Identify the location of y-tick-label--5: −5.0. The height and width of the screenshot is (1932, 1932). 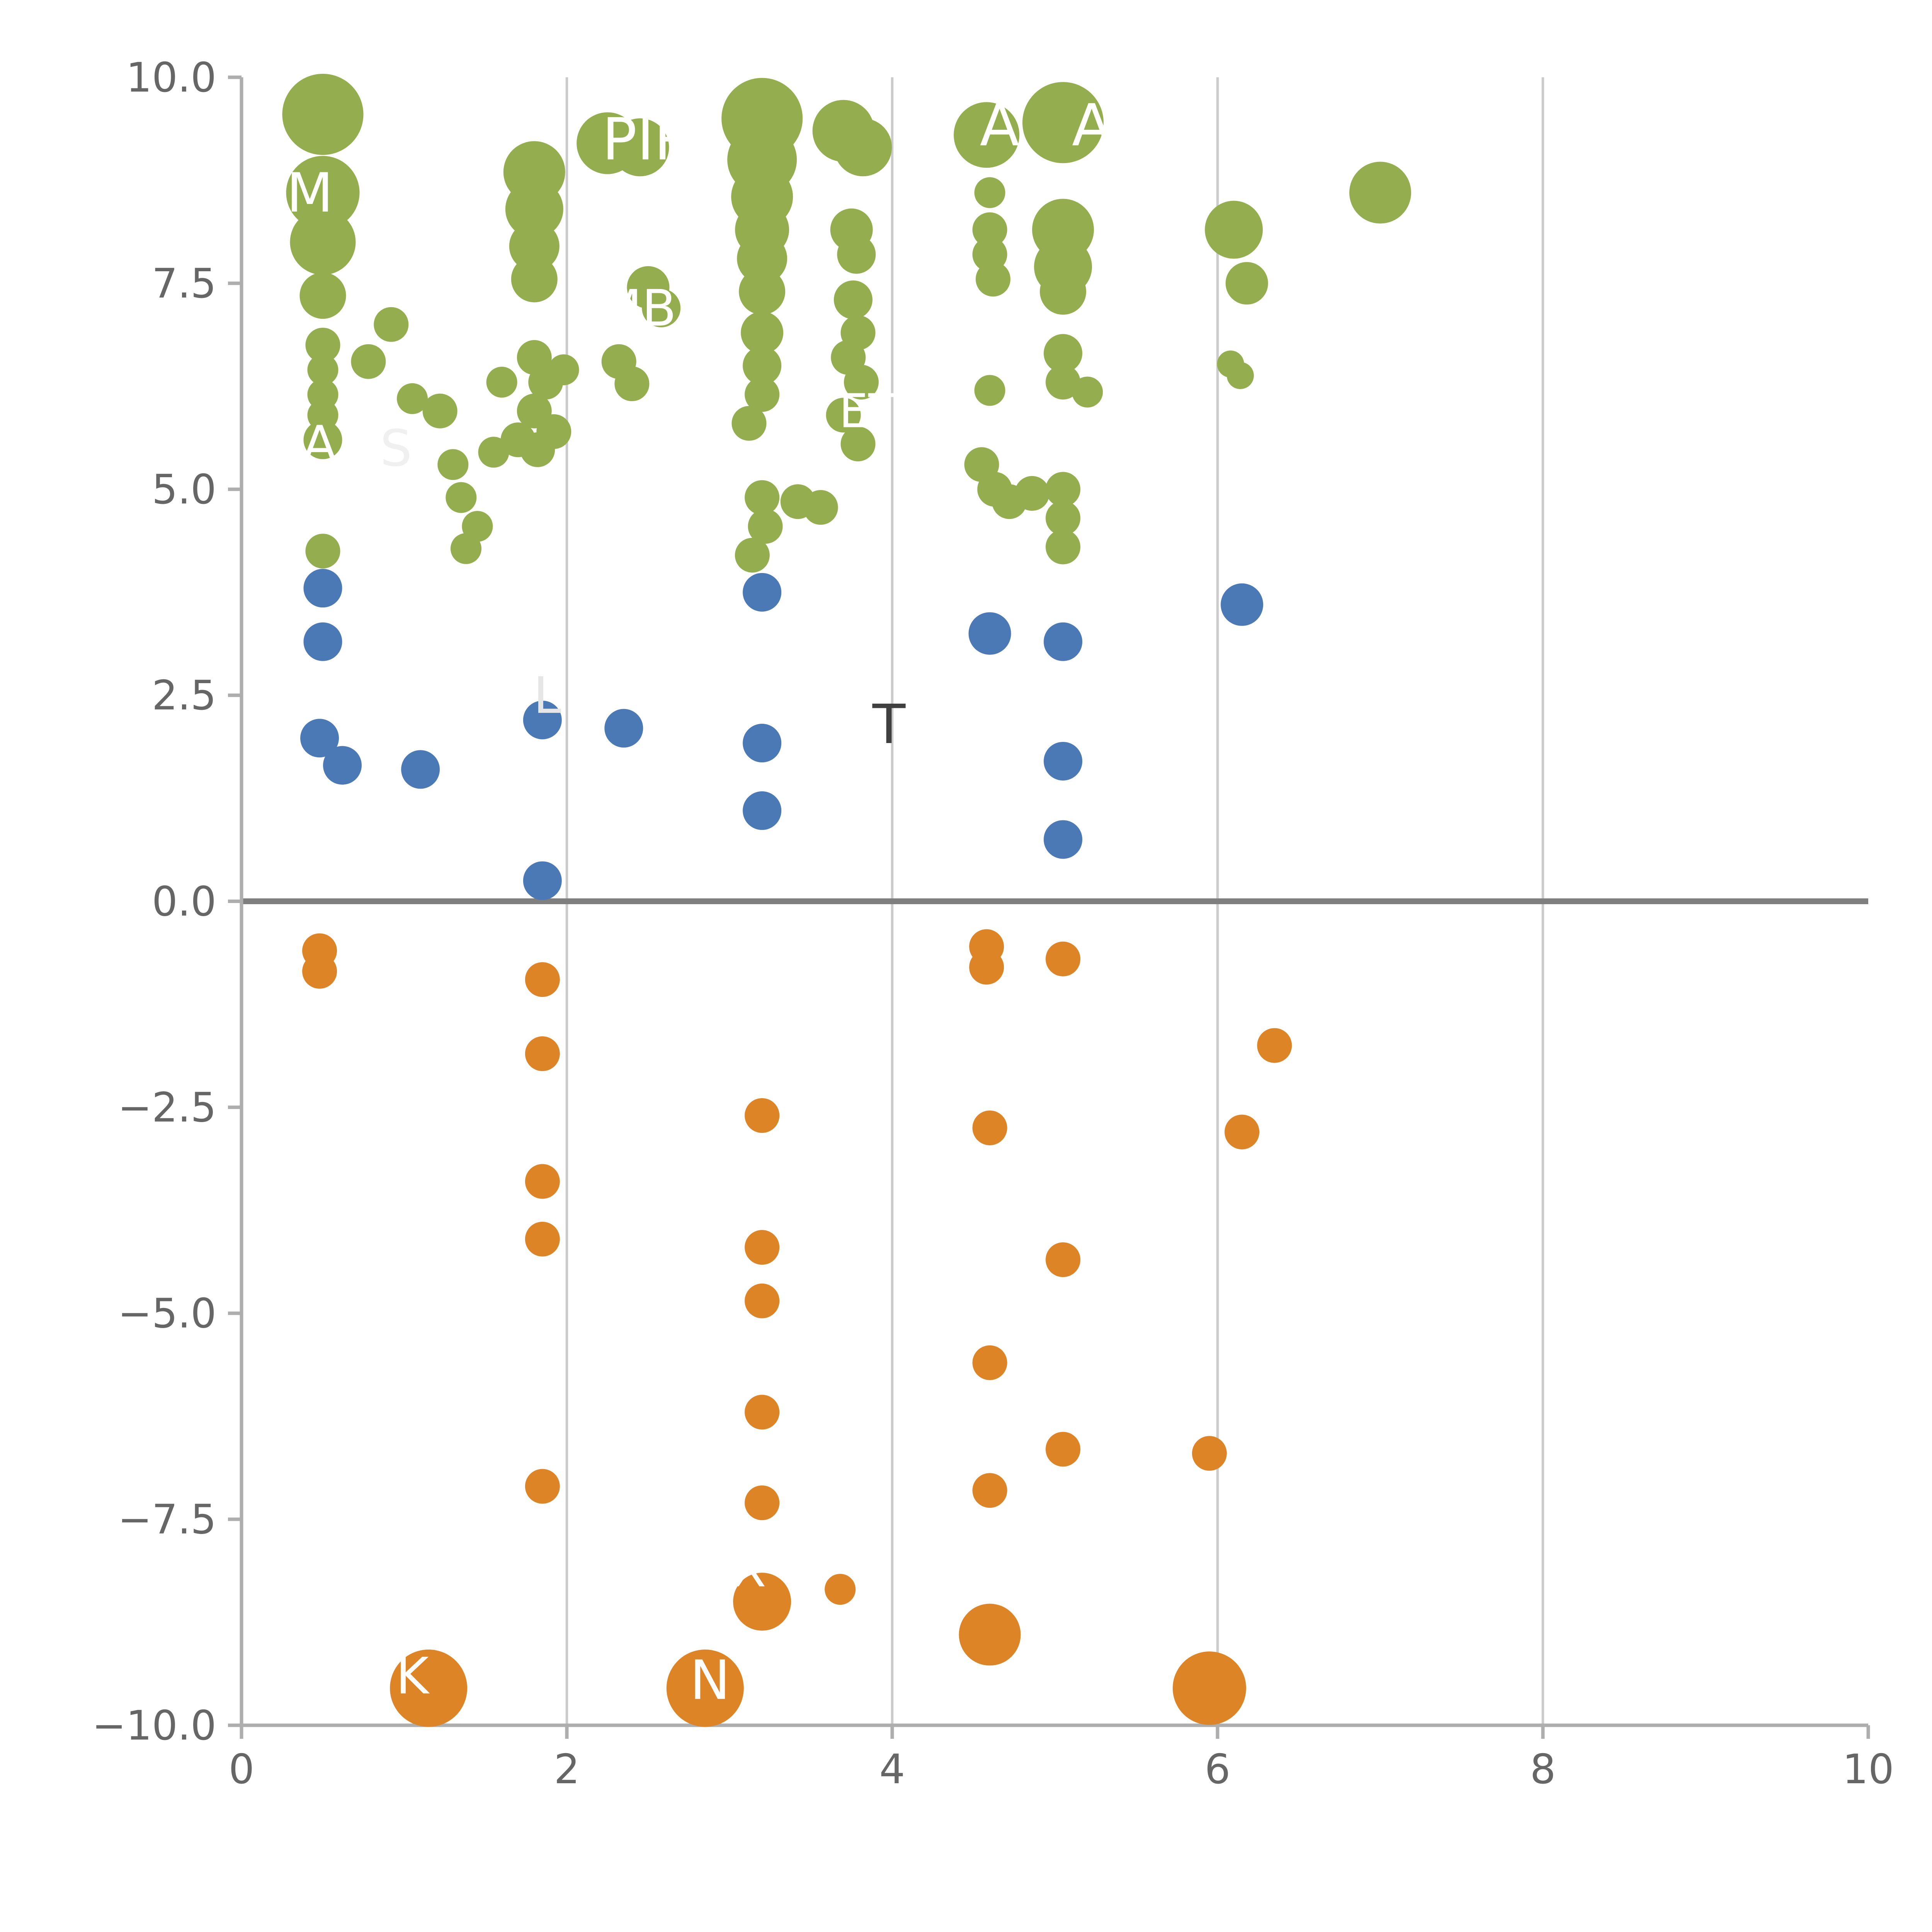
(167, 1313).